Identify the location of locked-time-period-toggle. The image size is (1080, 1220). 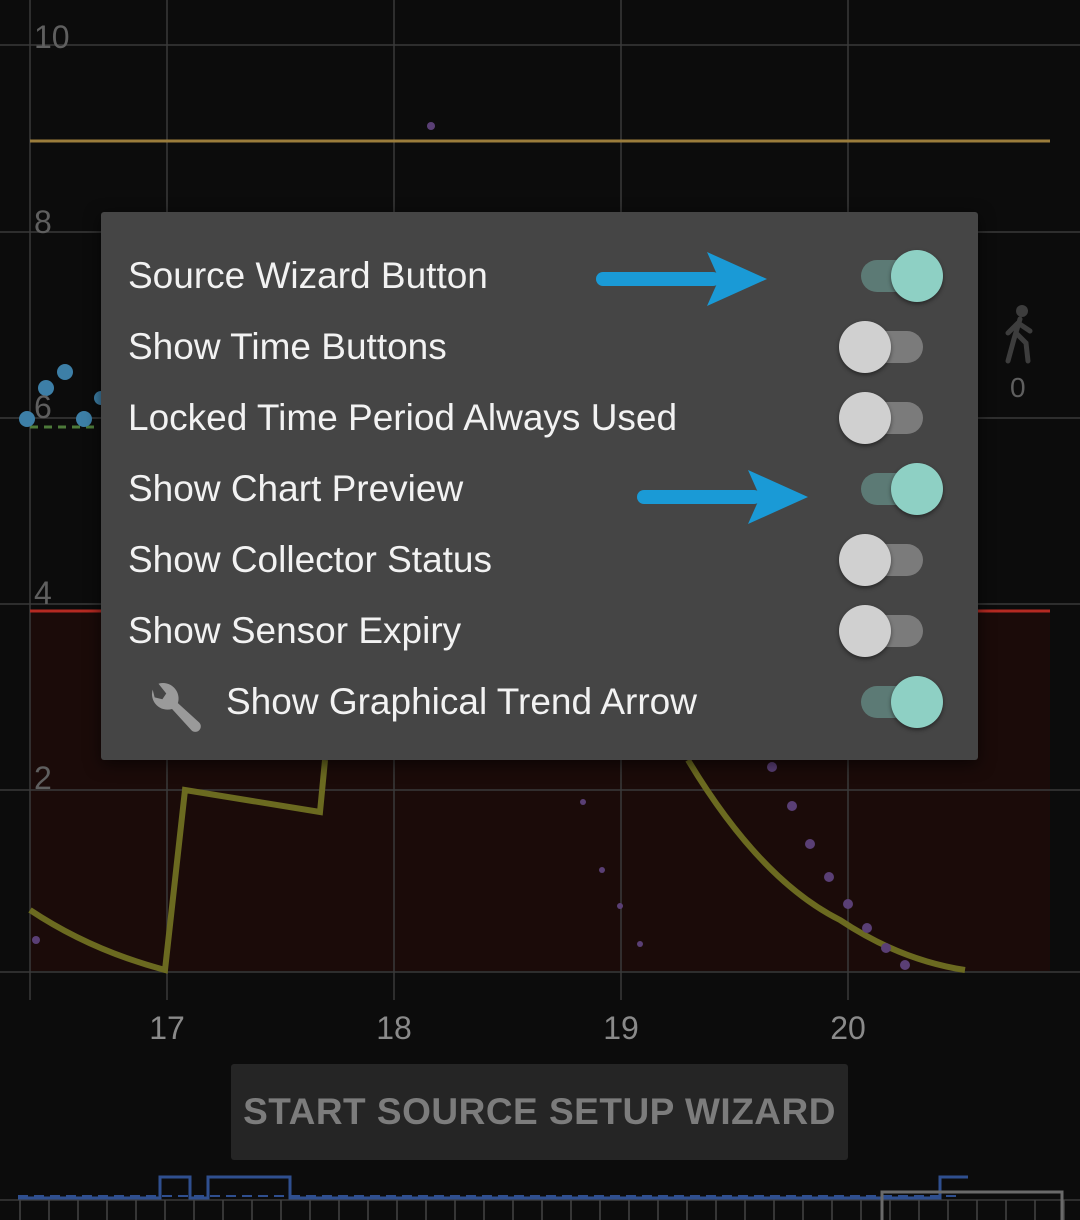
(884, 417).